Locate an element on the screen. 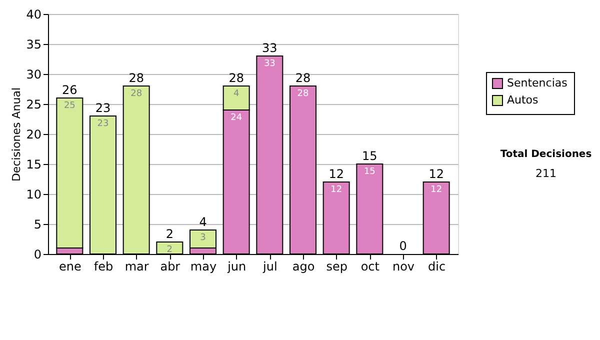  data-label: 24 is located at coordinates (236, 118).